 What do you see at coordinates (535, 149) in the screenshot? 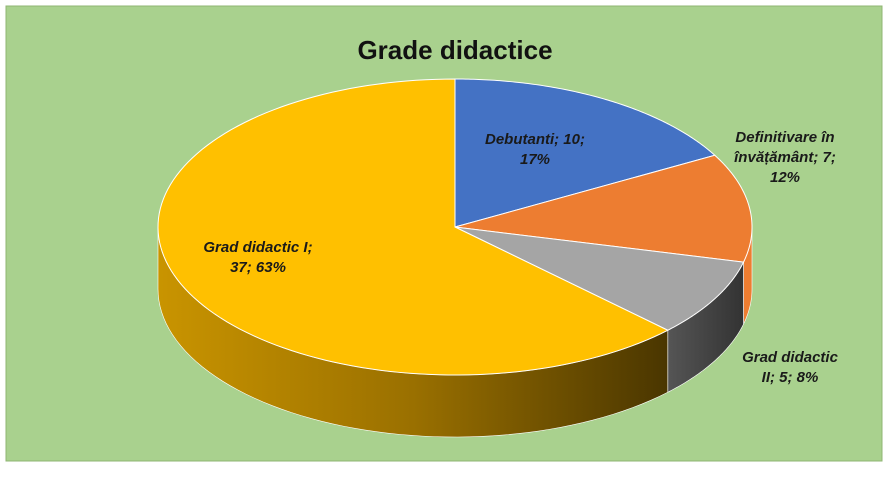
I see `data-label: Debutanti; 10; 17%` at bounding box center [535, 149].